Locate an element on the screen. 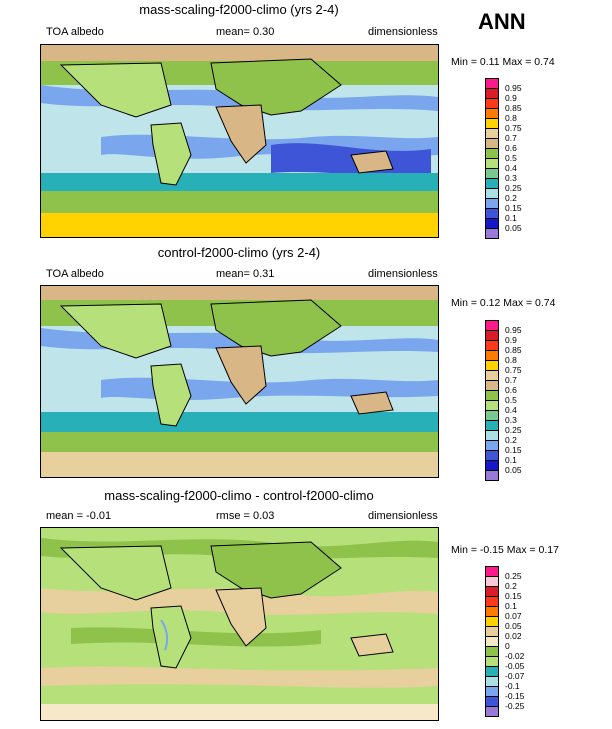 This screenshot has height=729, width=612. colorbar-label: -0.1 is located at coordinates (512, 686).